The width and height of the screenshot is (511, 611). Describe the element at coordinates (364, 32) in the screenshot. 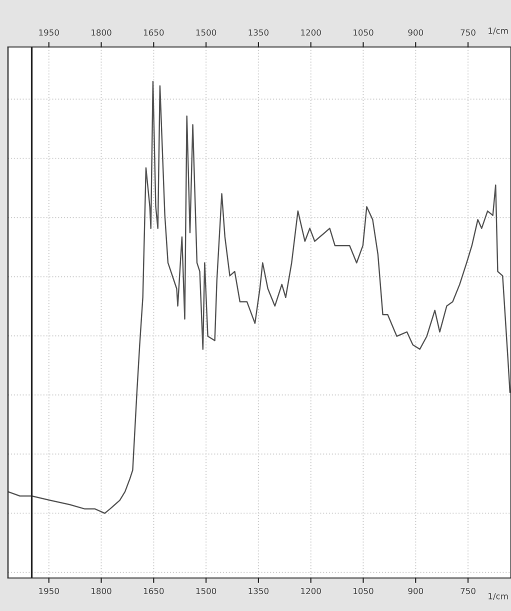

I see `x2-tick-label: 1050` at that location.